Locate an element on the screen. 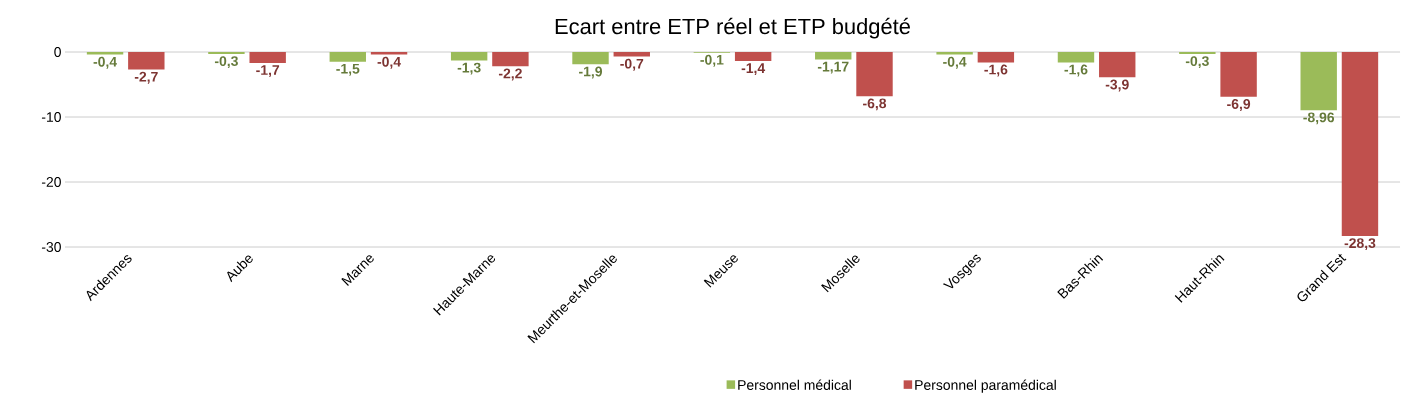 This screenshot has height=410, width=1405. y-tick-label: -30 is located at coordinates (51, 247).